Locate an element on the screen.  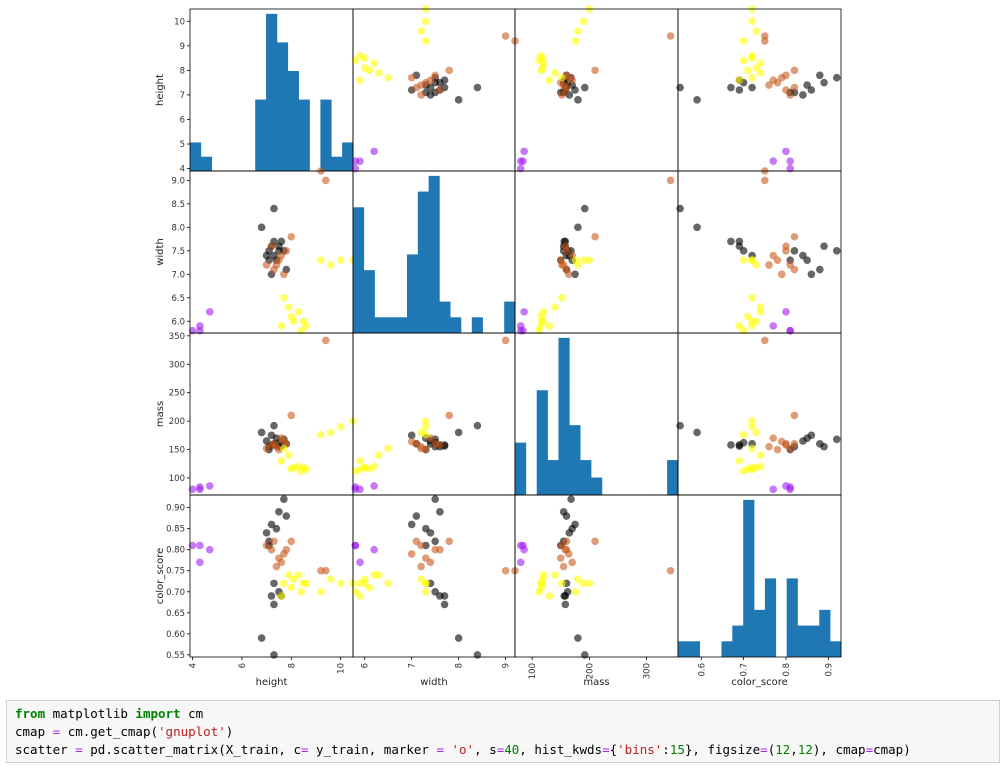
x-tick-label-color_score-3: 0.9 is located at coordinates (829, 670).